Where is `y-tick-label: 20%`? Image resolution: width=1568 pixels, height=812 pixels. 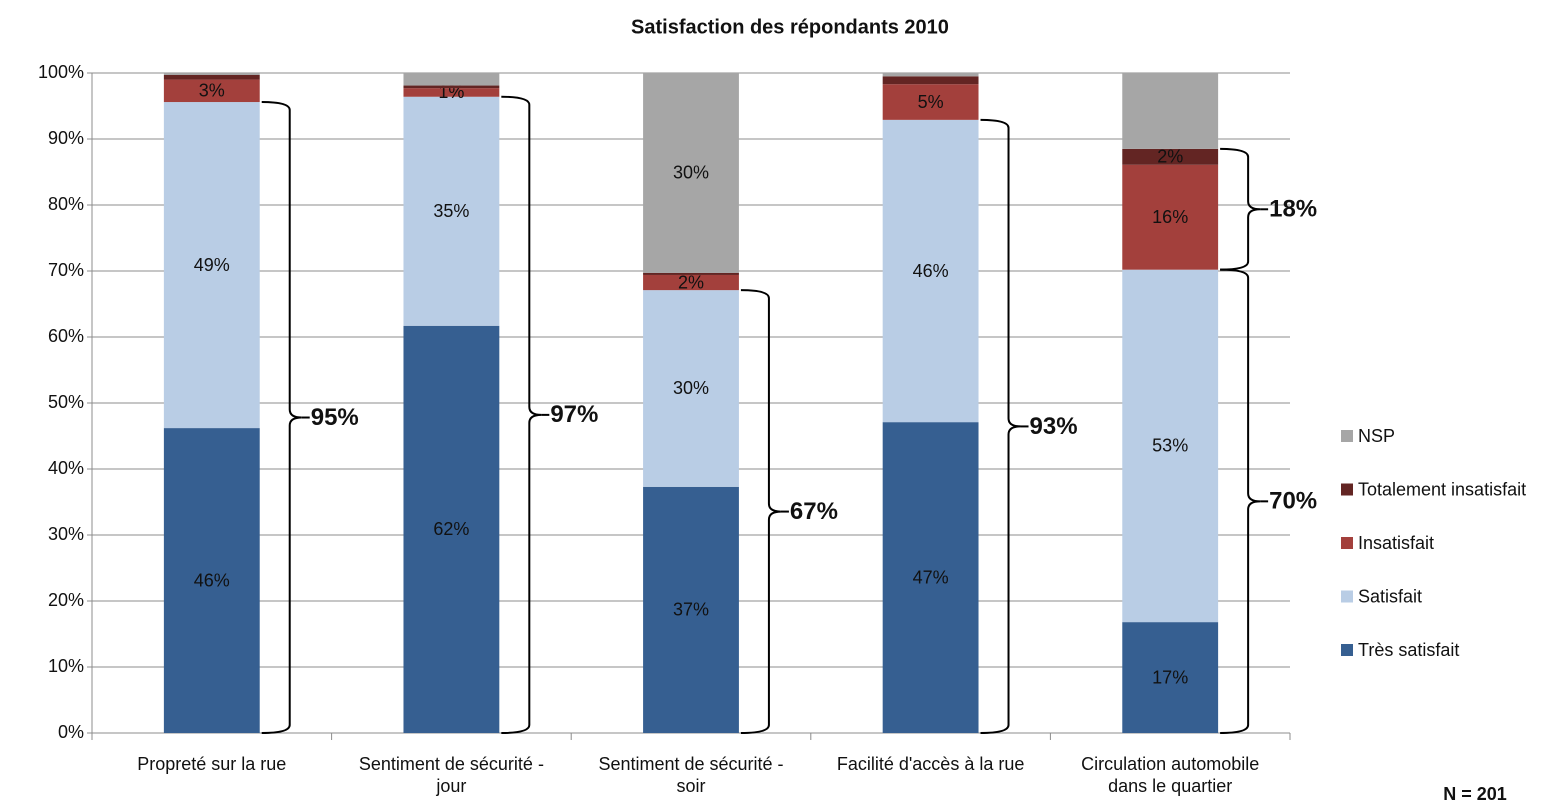
y-tick-label: 20% is located at coordinates (66, 600).